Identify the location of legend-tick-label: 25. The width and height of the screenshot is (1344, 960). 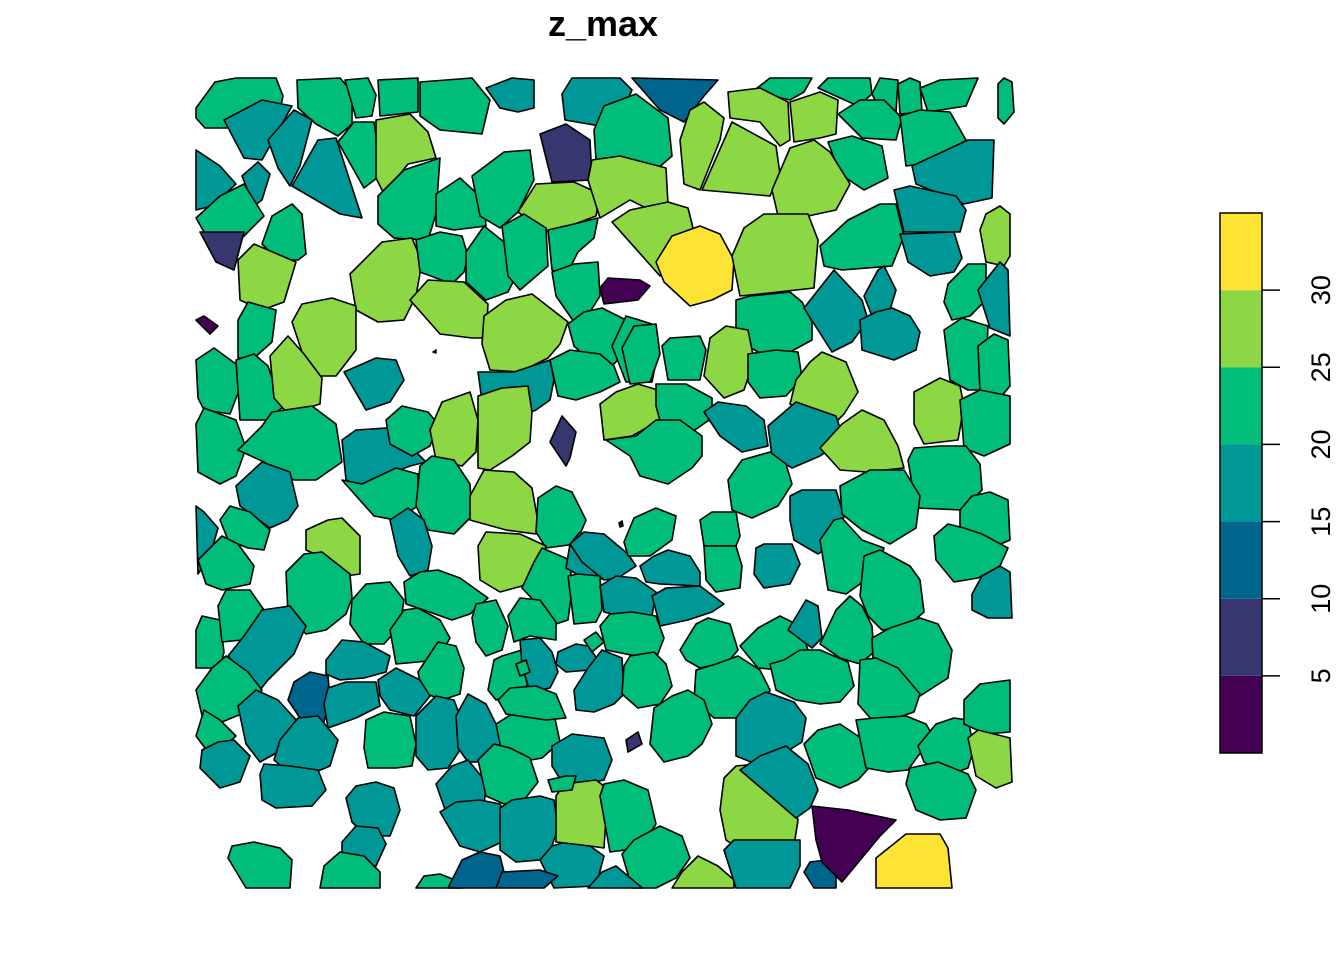
(1321, 367).